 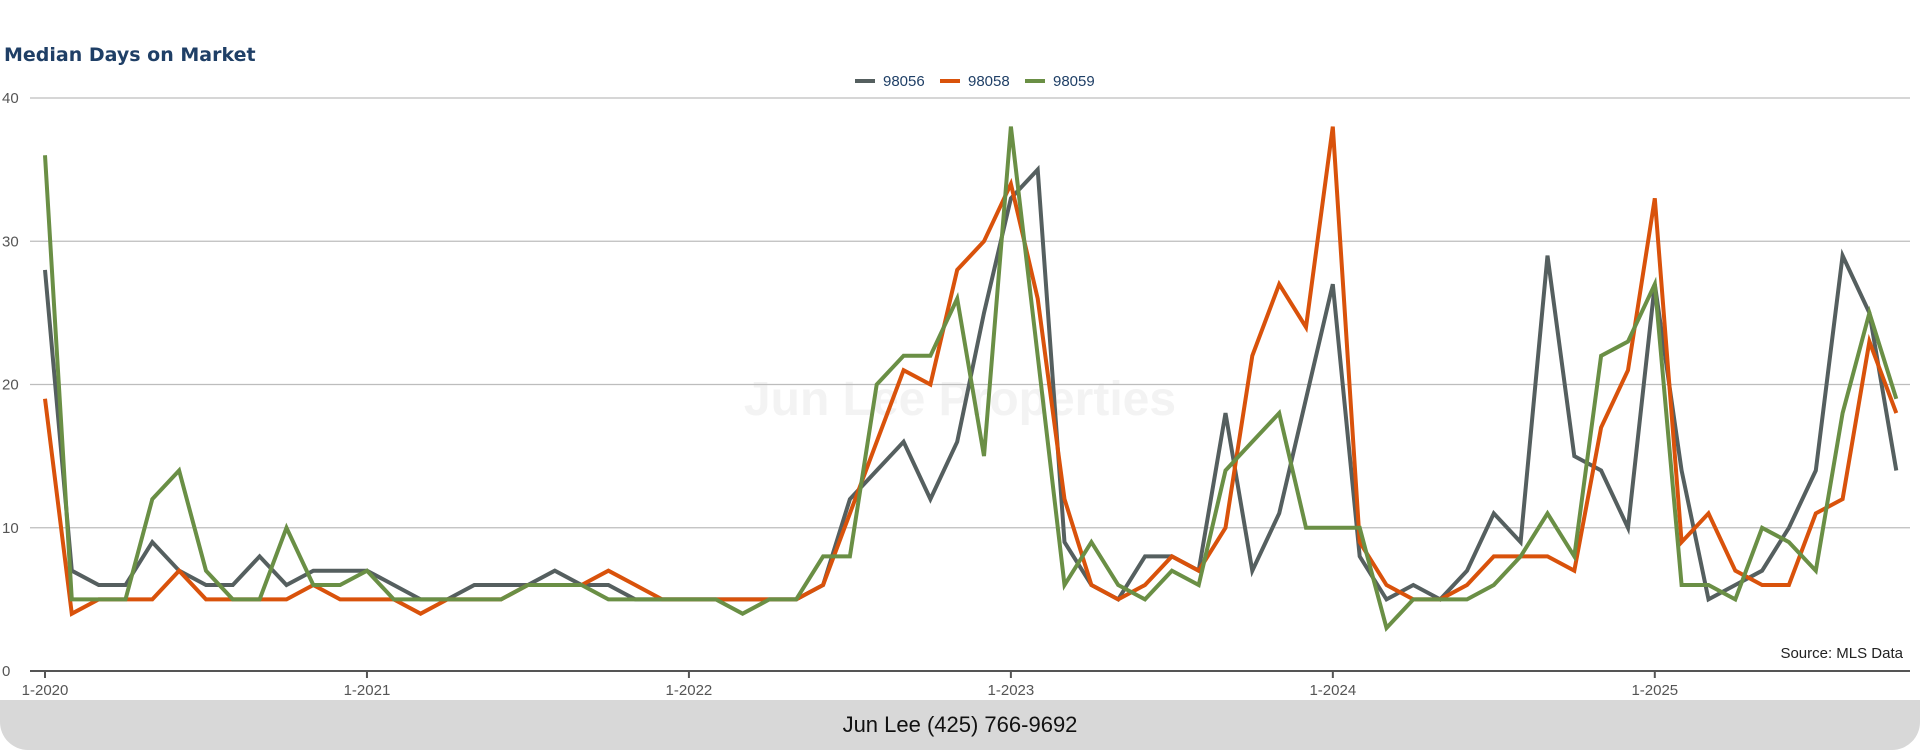 I want to click on y-axis: 0 10 20 30 40, so click(x=10, y=385).